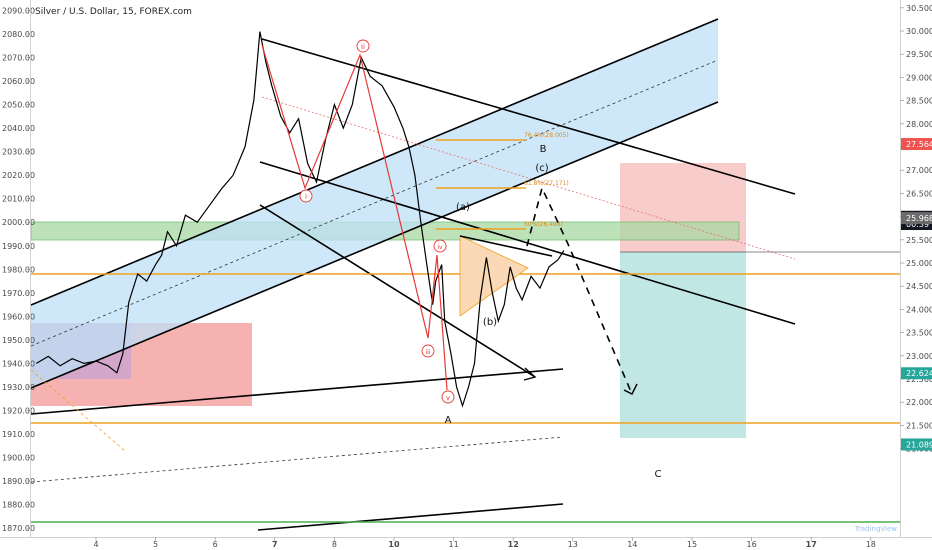 The width and height of the screenshot is (932, 550). Describe the element at coordinates (692, 544) in the screenshot. I see `time-tick-label: 15` at that location.